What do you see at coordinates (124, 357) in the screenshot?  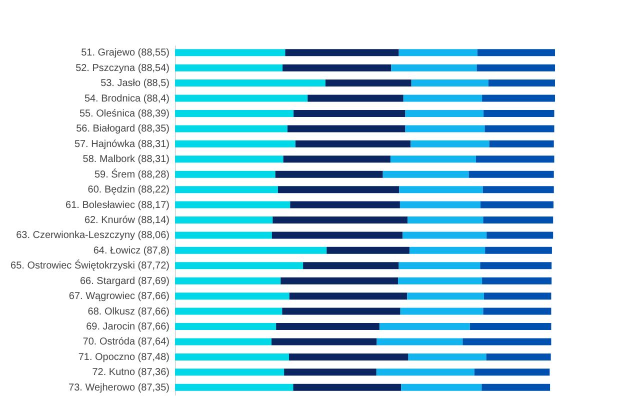 I see `y-tick-label: 71. Opoczno (87,48)` at bounding box center [124, 357].